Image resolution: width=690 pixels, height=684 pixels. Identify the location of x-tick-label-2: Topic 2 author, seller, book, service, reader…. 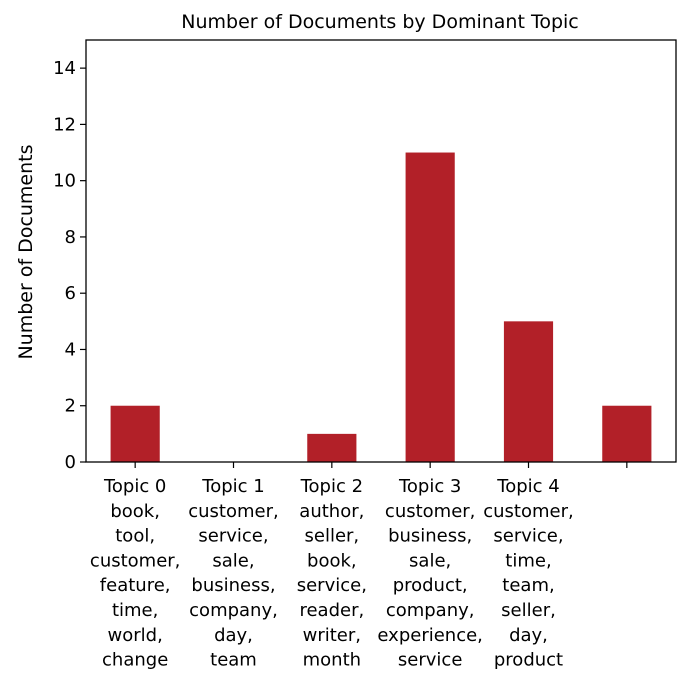
(332, 573).